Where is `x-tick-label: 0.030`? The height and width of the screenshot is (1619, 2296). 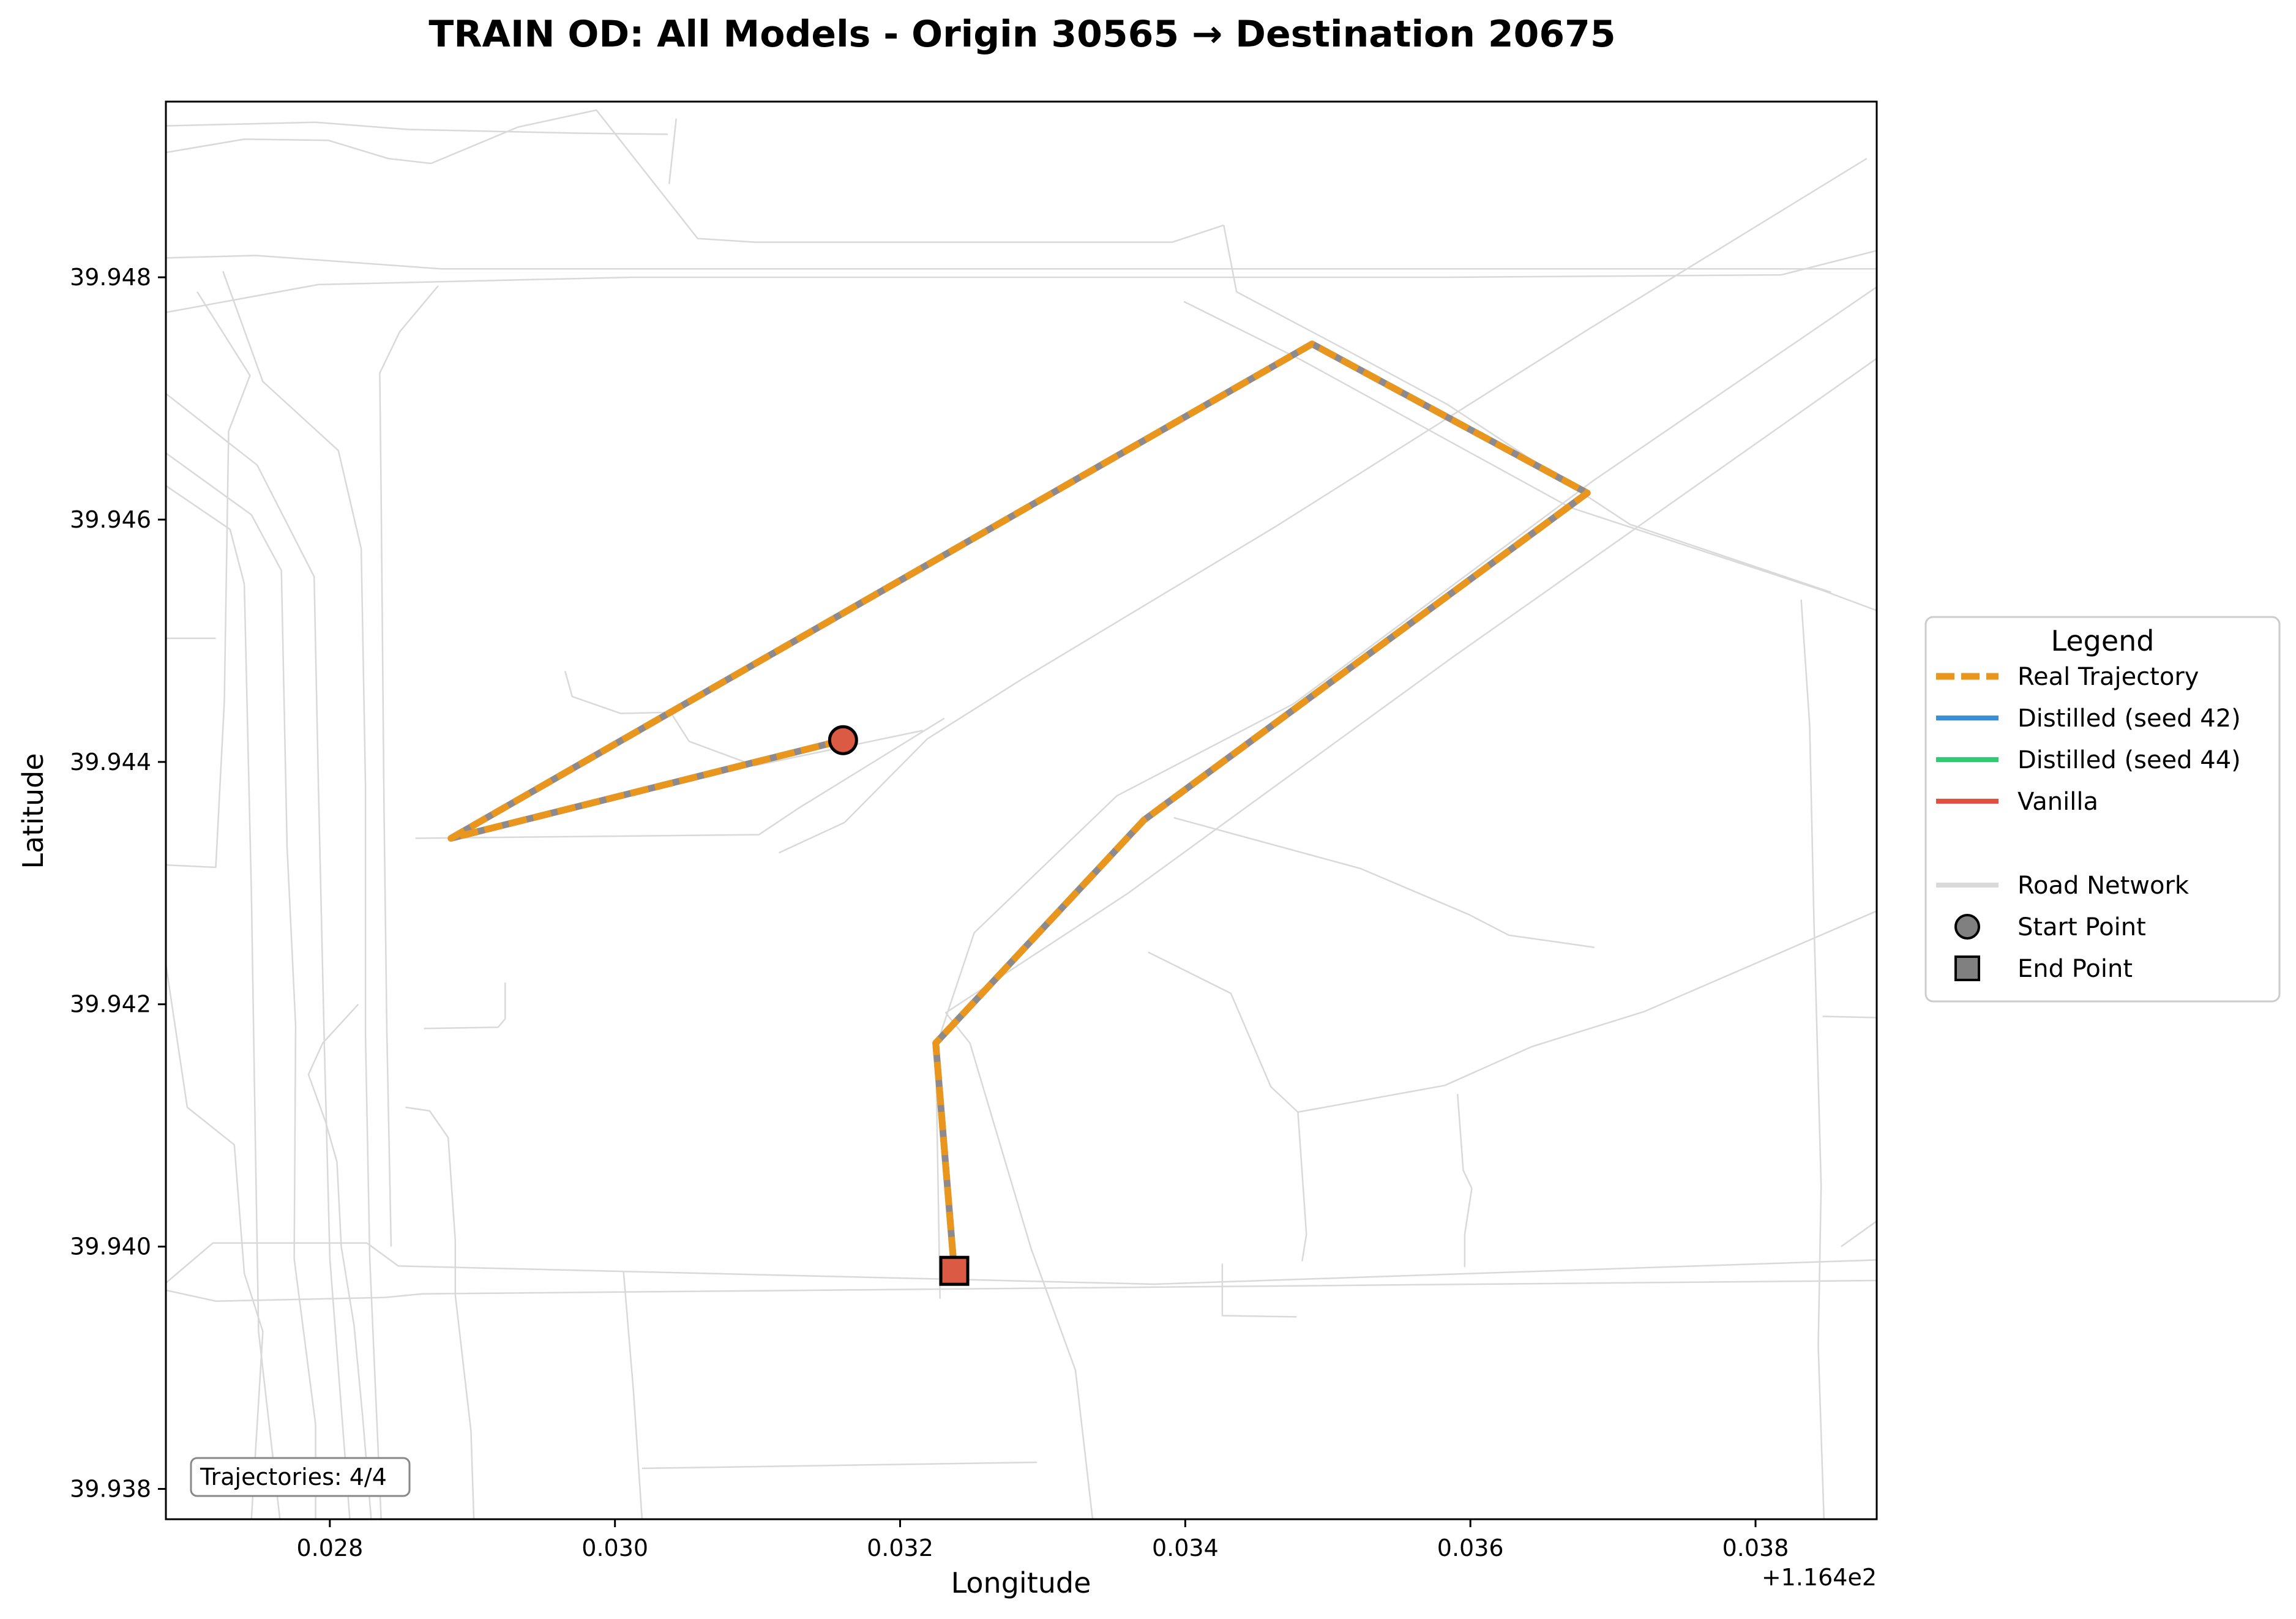 x-tick-label: 0.030 is located at coordinates (614, 1548).